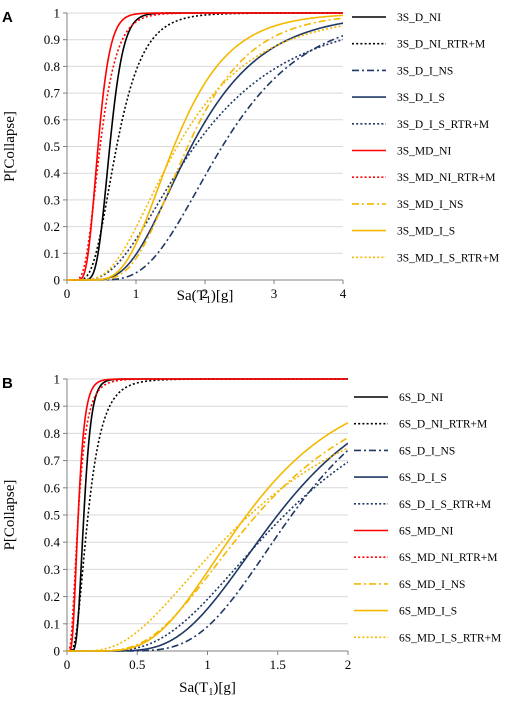 The height and width of the screenshot is (708, 517). Describe the element at coordinates (137, 664) in the screenshot. I see `x-tick-label: 0.5` at that location.